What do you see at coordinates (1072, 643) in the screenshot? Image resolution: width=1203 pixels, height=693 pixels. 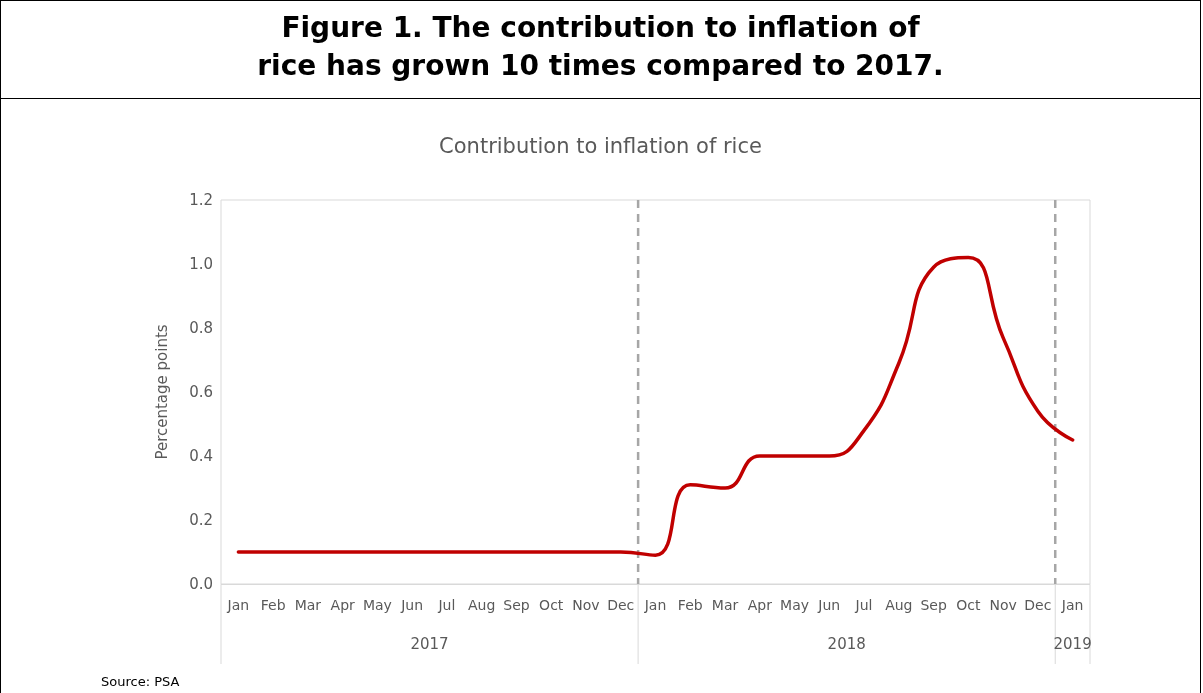 I see `text: 2019` at bounding box center [1072, 643].